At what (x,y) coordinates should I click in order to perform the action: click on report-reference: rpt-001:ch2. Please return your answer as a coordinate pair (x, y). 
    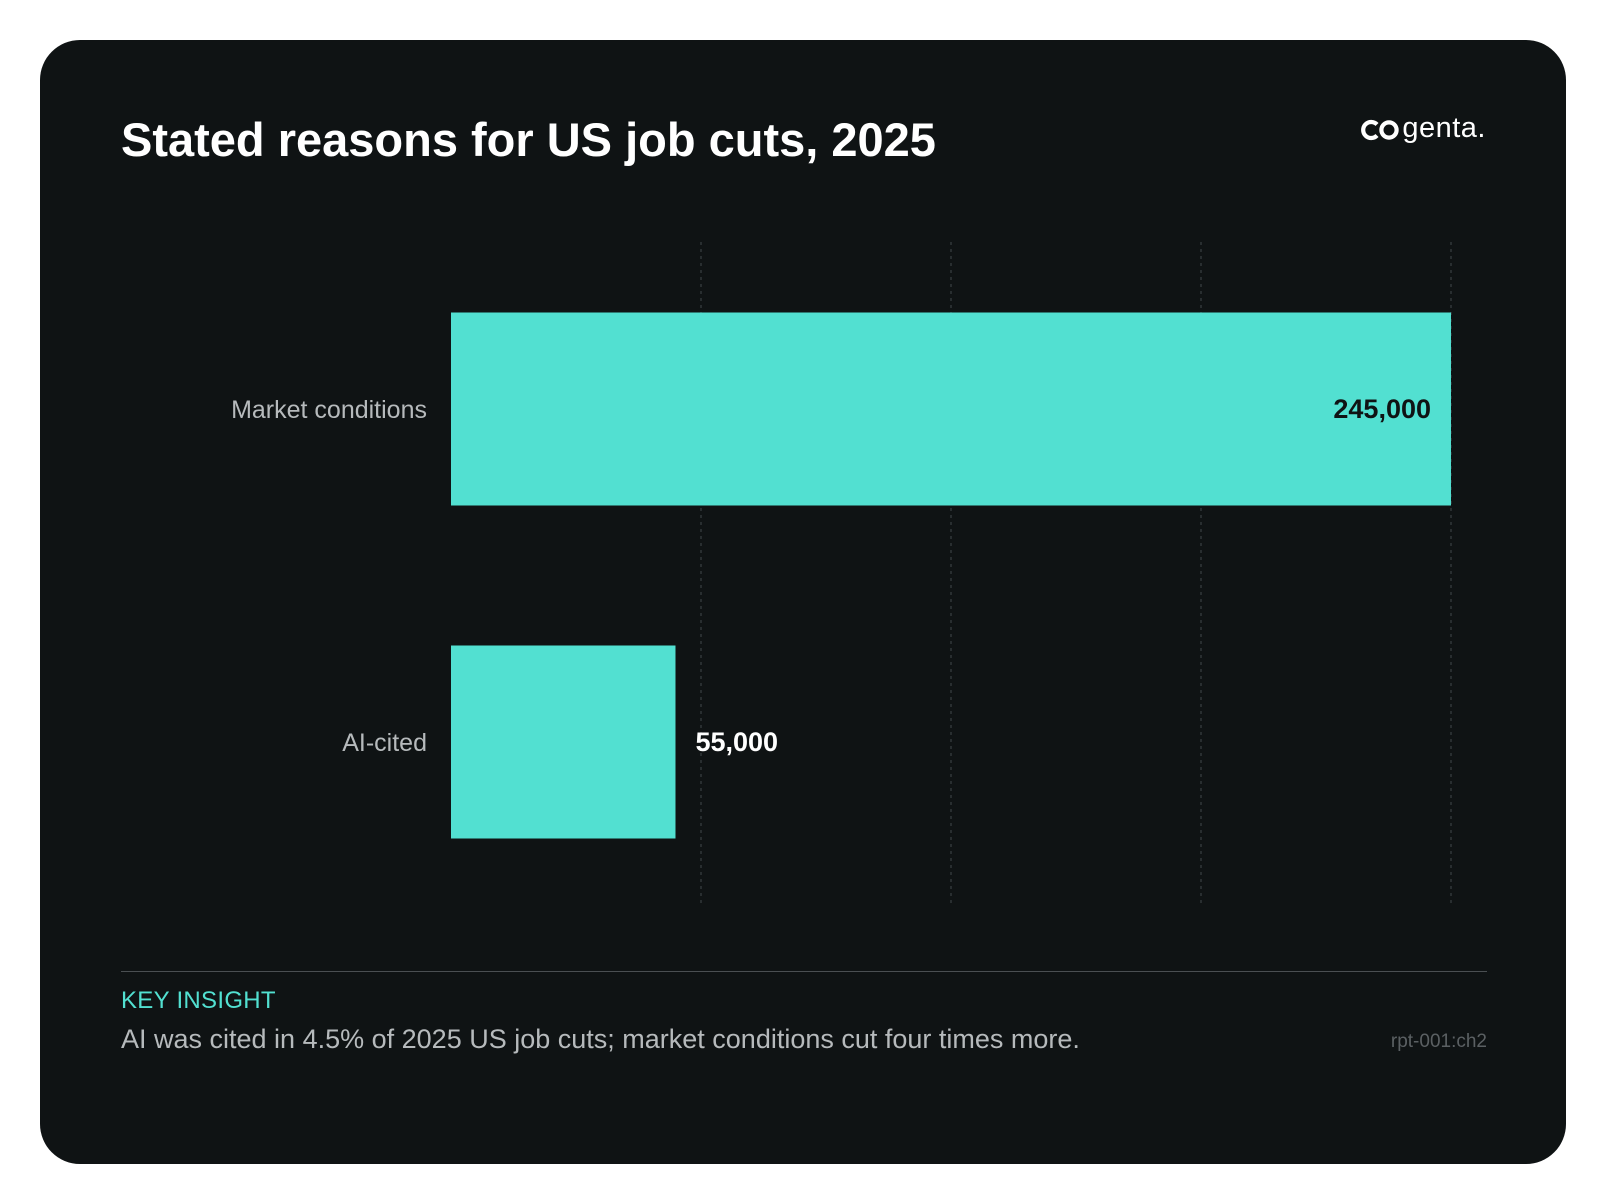
    Looking at the image, I should click on (1438, 1041).